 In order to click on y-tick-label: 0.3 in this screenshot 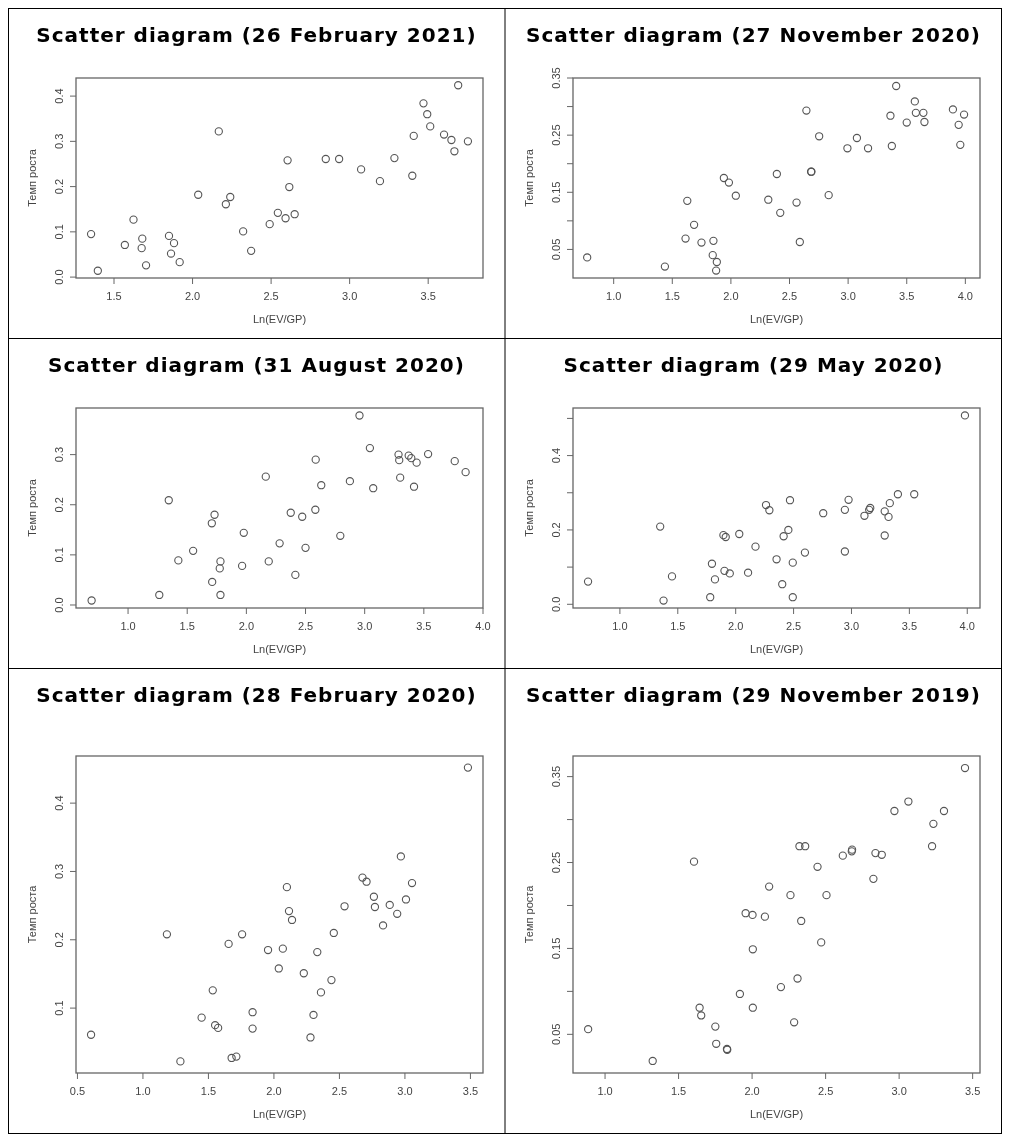, I will do `click(59, 454)`.